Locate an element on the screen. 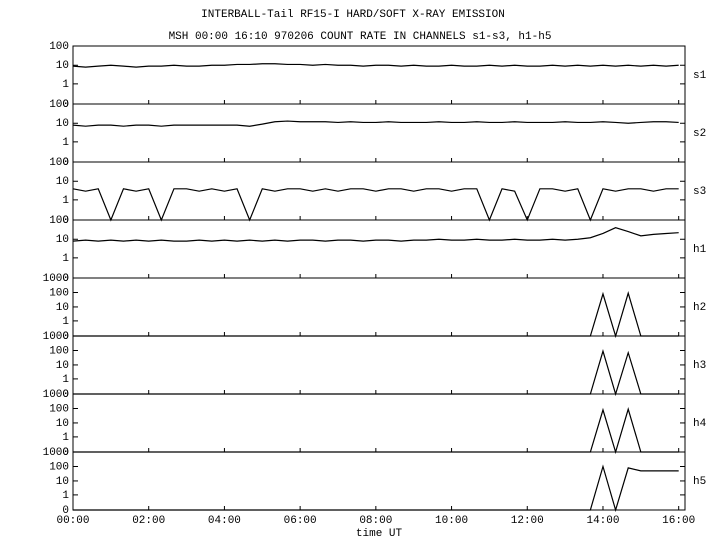 The image size is (720, 550). x-tick-label: 02:00 is located at coordinates (148, 521).